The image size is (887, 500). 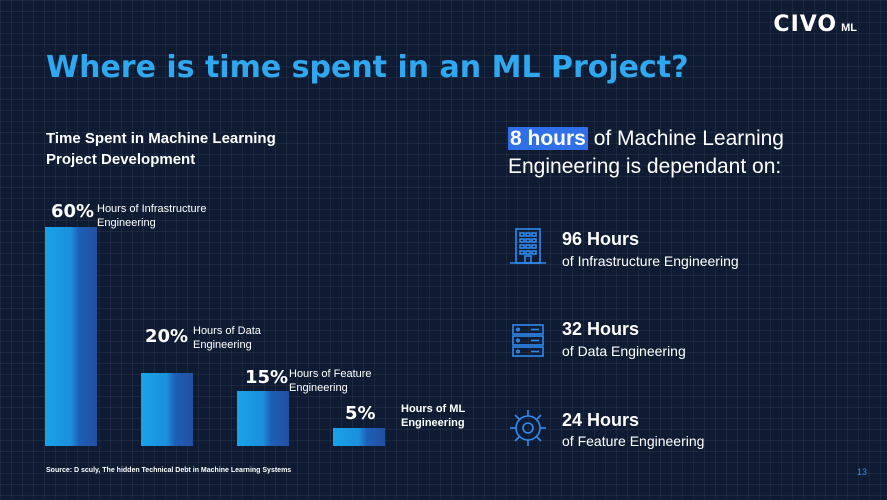 What do you see at coordinates (263, 418) in the screenshot?
I see `bar-feature` at bounding box center [263, 418].